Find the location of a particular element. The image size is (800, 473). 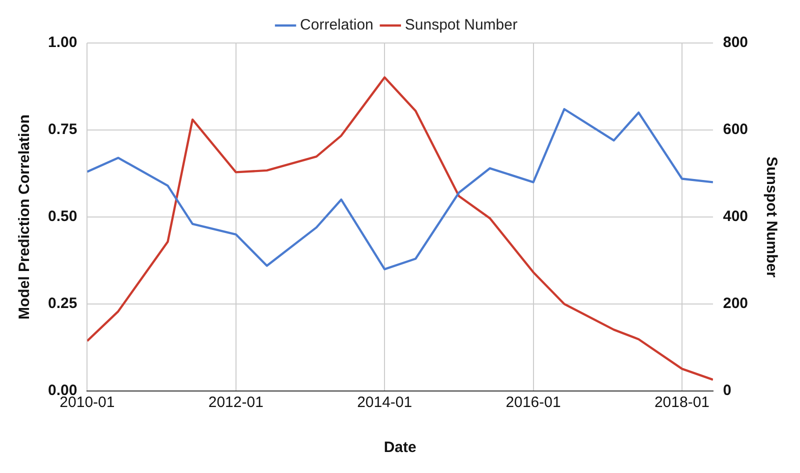

y2-tick-label: 0 is located at coordinates (727, 391).